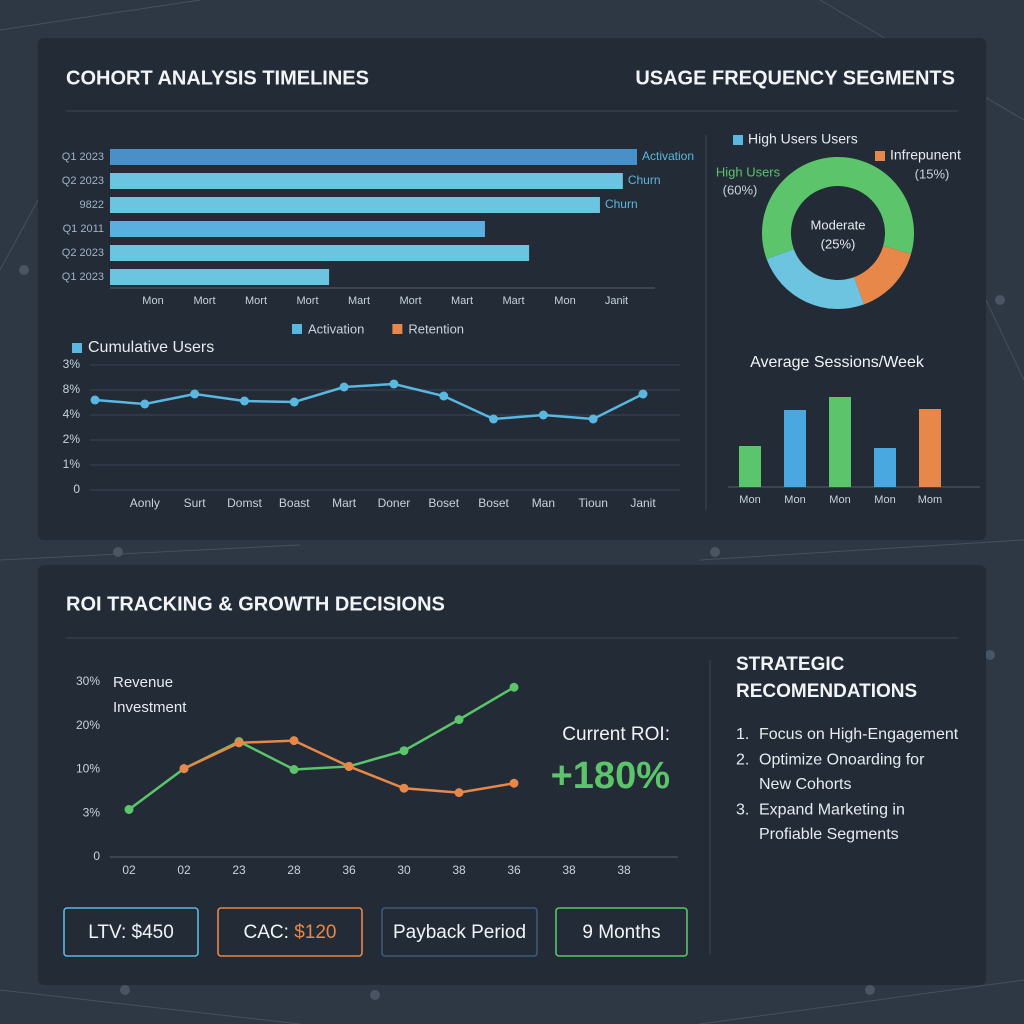  I want to click on list-text: Expand Marketing in, so click(832, 810).